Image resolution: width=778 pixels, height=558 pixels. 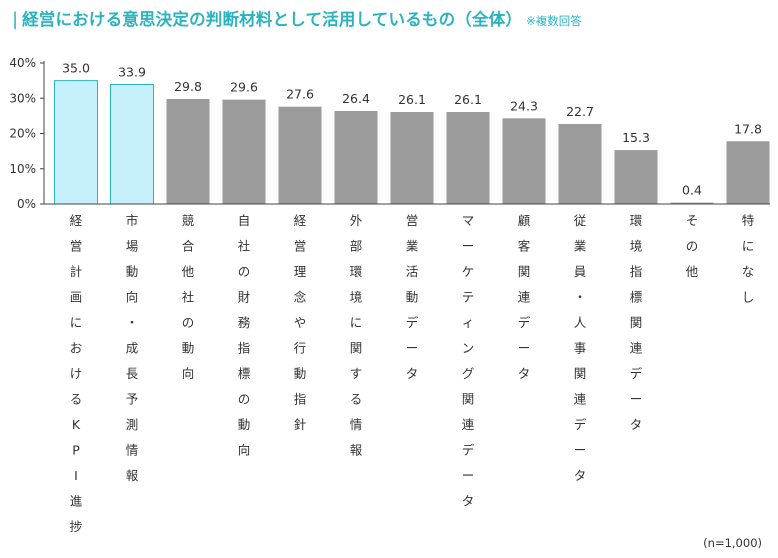 What do you see at coordinates (468, 361) in the screenshot?
I see `category-label: マーケティング関連データ` at bounding box center [468, 361].